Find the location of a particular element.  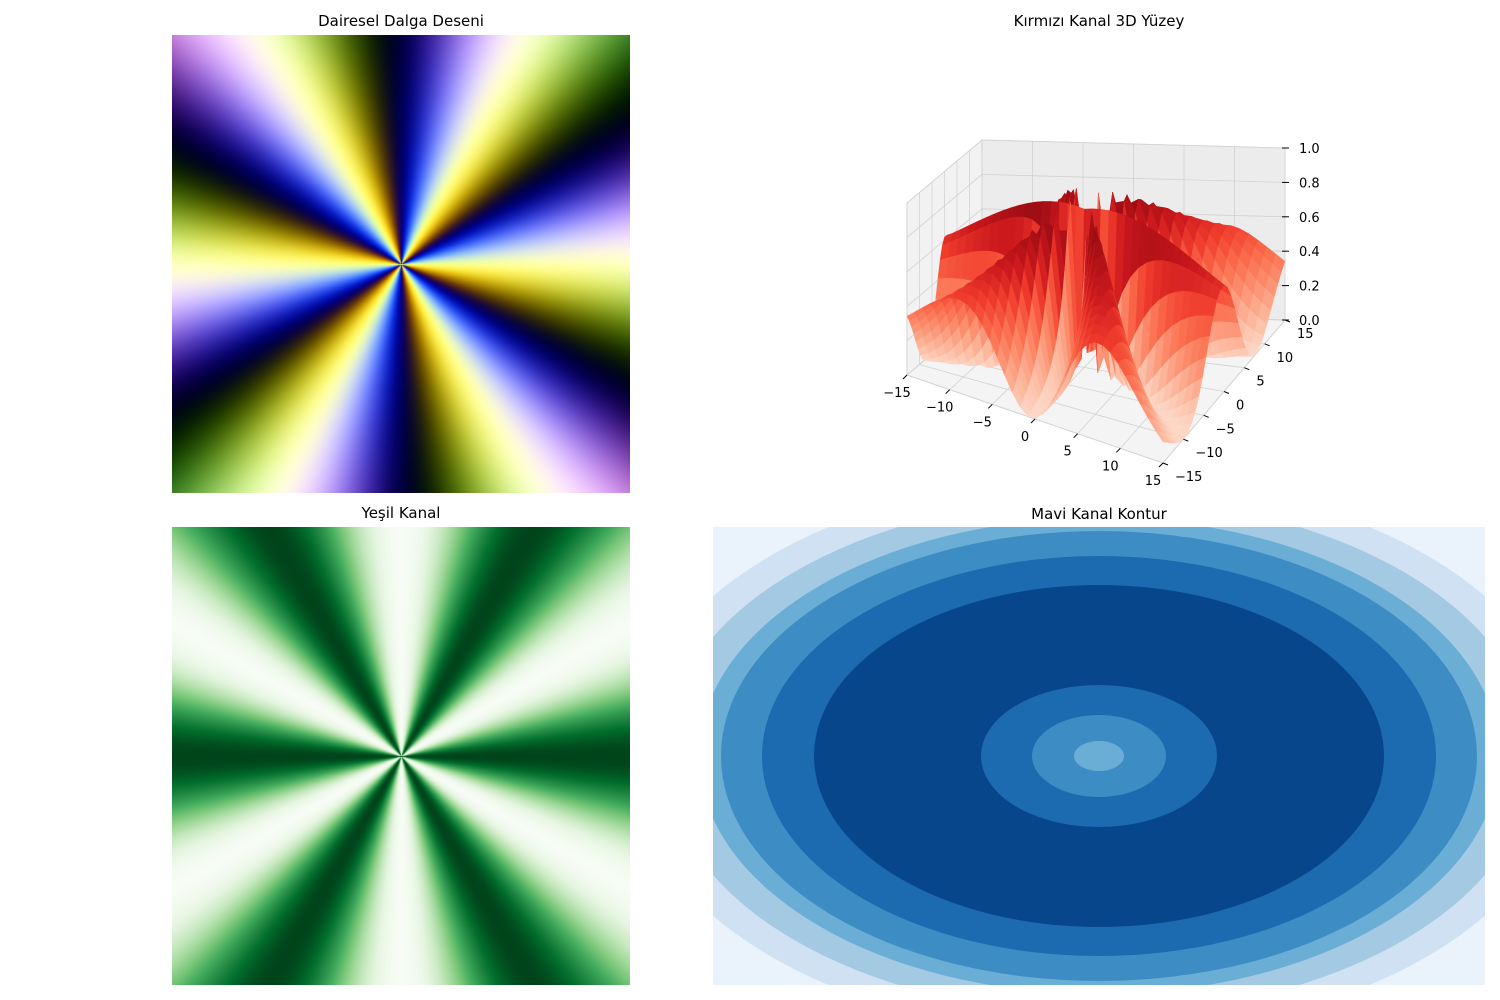

x-tick-label: 5 is located at coordinates (1068, 452).